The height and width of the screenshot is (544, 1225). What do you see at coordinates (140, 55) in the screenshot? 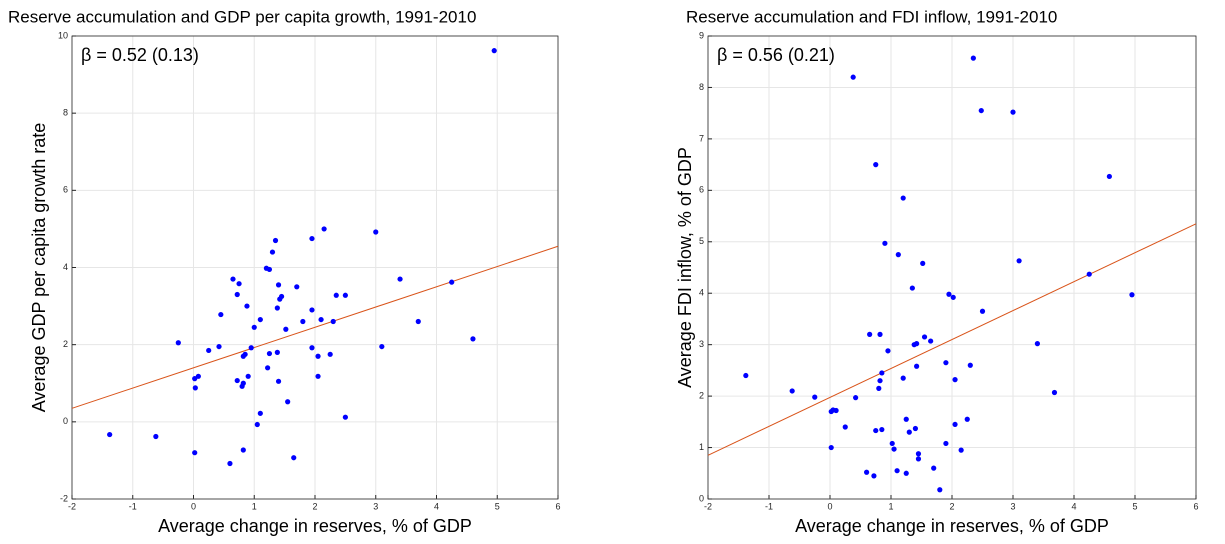
I see `annotation: β = 0.52 (0.13)` at bounding box center [140, 55].